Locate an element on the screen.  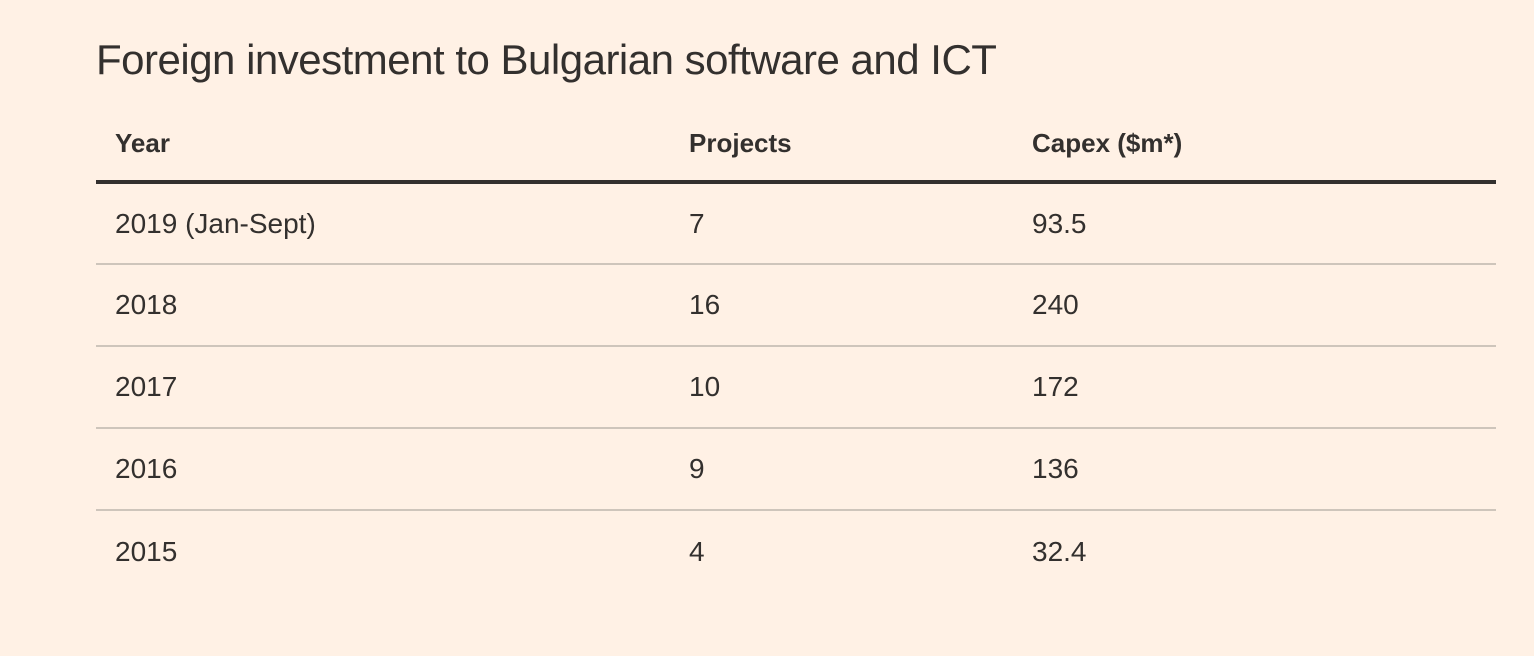
cell-year: 2016 is located at coordinates (383, 470).